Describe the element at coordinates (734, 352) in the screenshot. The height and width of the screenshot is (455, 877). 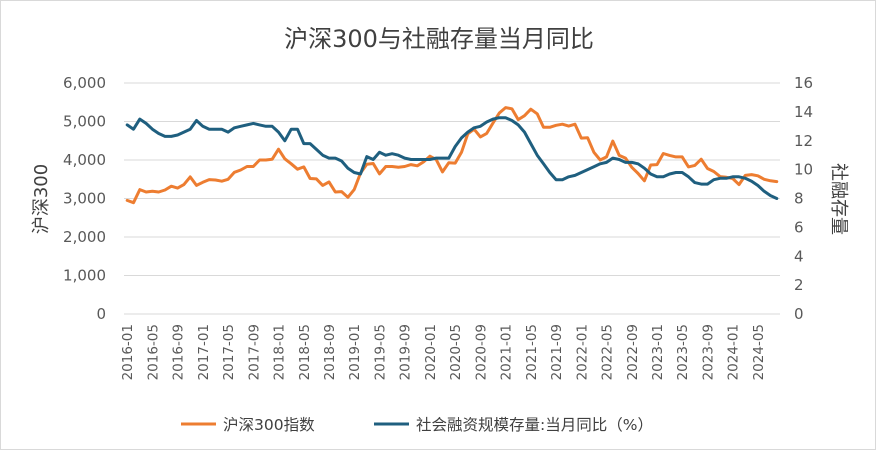
I see `x-tick-label: 2024-01` at that location.